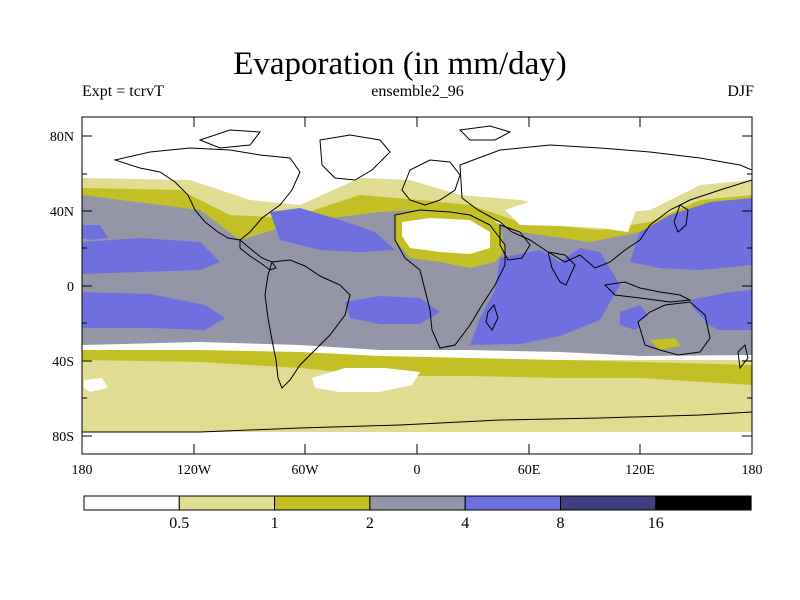  I want to click on experiment-label: Expt = tcrvT, so click(123, 91).